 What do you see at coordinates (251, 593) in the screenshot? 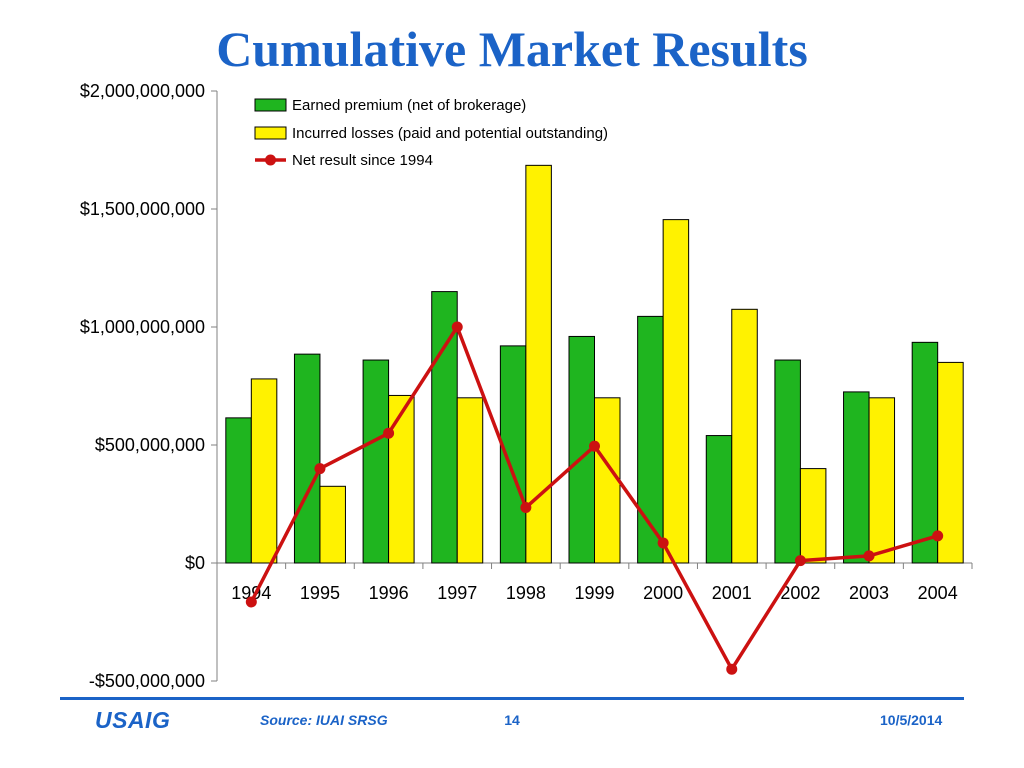
I see `x-tick-label: 1994` at bounding box center [251, 593].